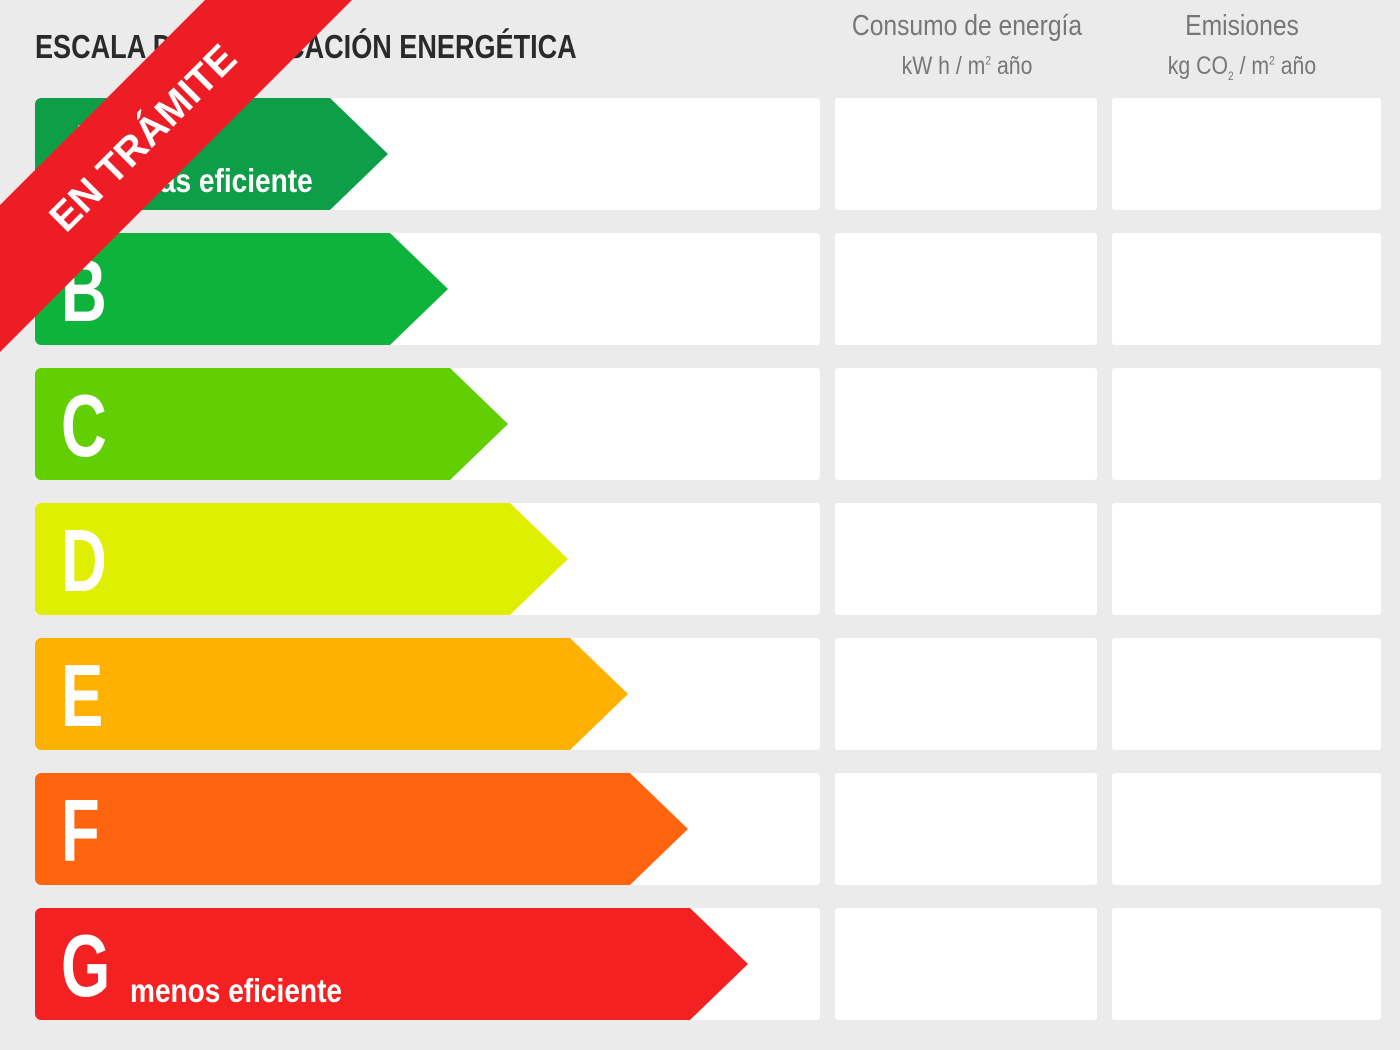  I want to click on consumo-unit: kW h / m2 año, so click(967, 66).